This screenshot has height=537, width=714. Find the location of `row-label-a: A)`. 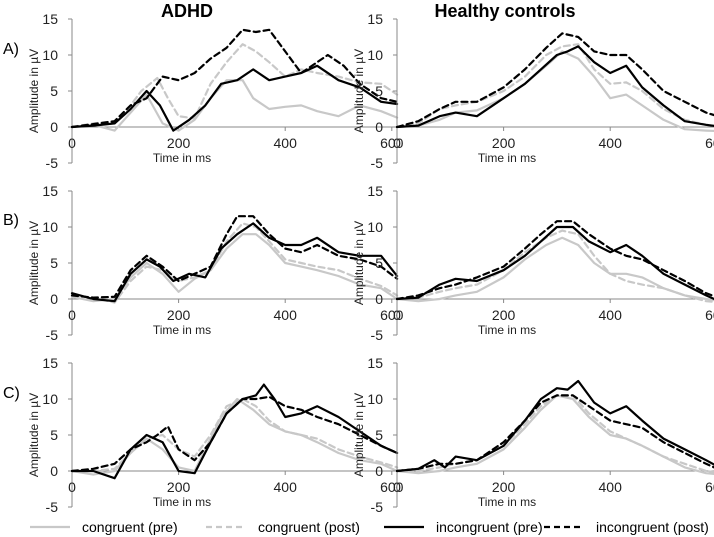

row-label-a: A) is located at coordinates (11, 49).